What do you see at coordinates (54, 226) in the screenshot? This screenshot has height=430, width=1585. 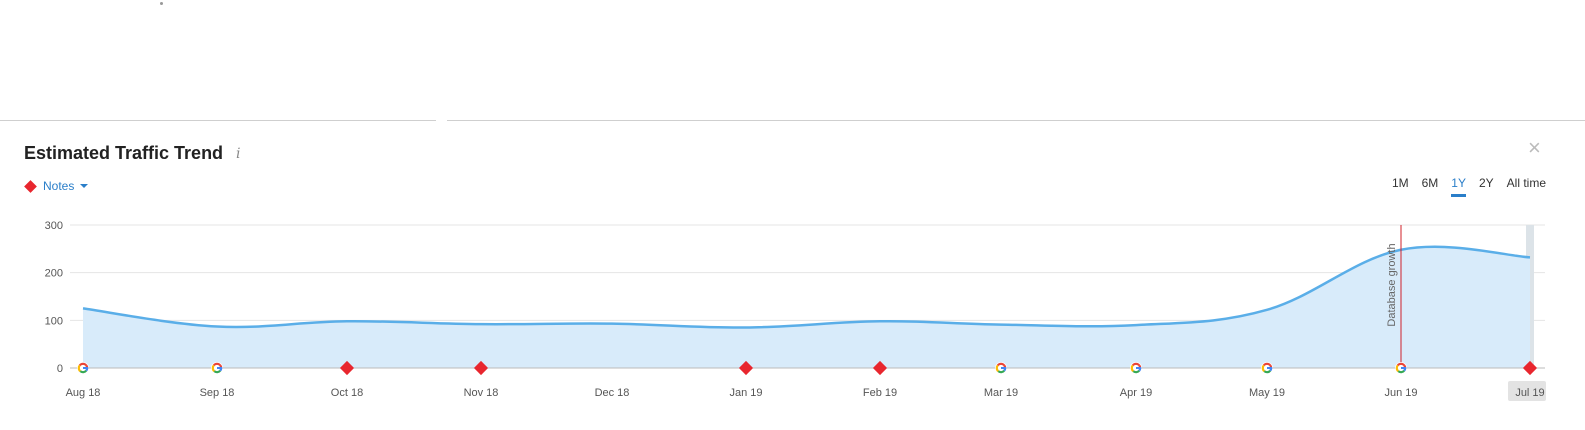 I see `y-tick-label: 300` at bounding box center [54, 226].